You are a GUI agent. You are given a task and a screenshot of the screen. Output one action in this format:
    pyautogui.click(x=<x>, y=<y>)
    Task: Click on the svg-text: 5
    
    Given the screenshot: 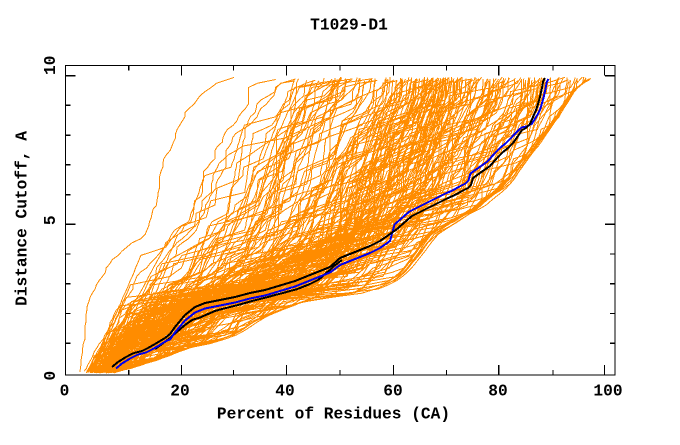 What is the action you would take?
    pyautogui.click(x=51, y=220)
    